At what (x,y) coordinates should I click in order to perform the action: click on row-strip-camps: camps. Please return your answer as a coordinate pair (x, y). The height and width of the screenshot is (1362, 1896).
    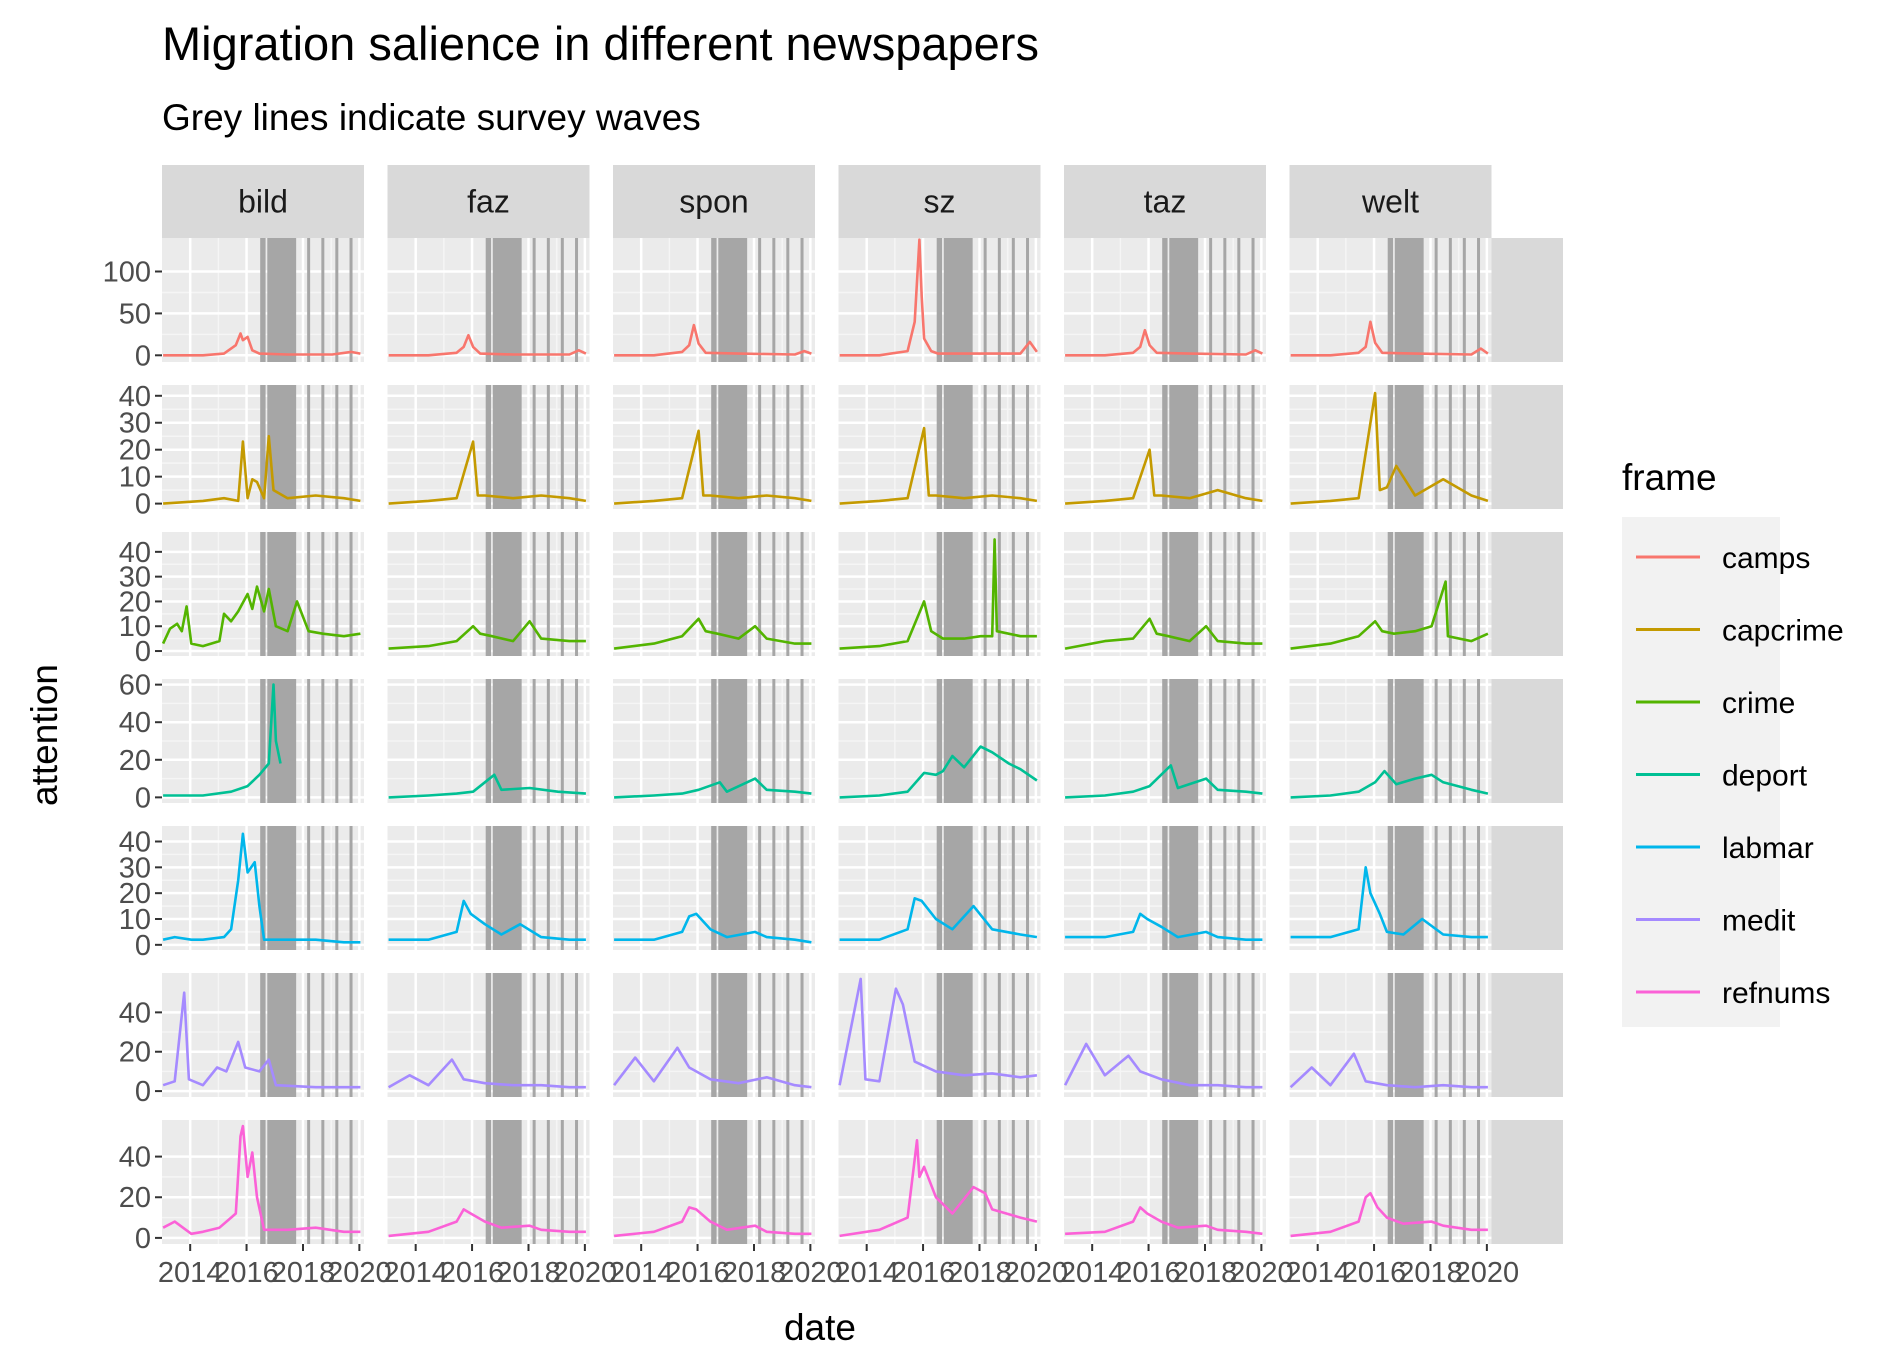
    Looking at the image, I should click on (1525, 300).